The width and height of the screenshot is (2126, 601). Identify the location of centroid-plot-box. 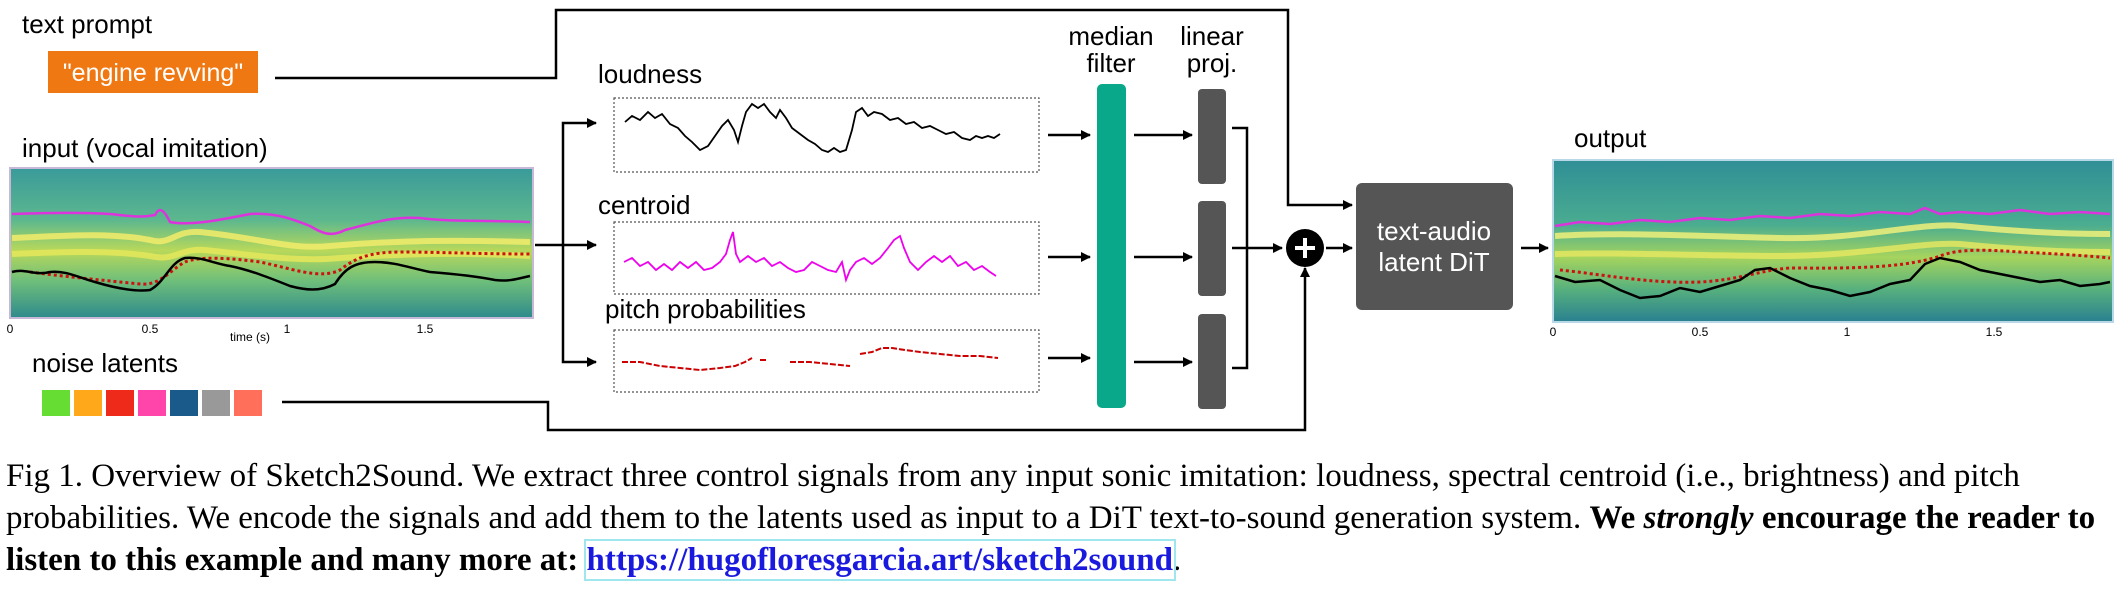
(826, 258).